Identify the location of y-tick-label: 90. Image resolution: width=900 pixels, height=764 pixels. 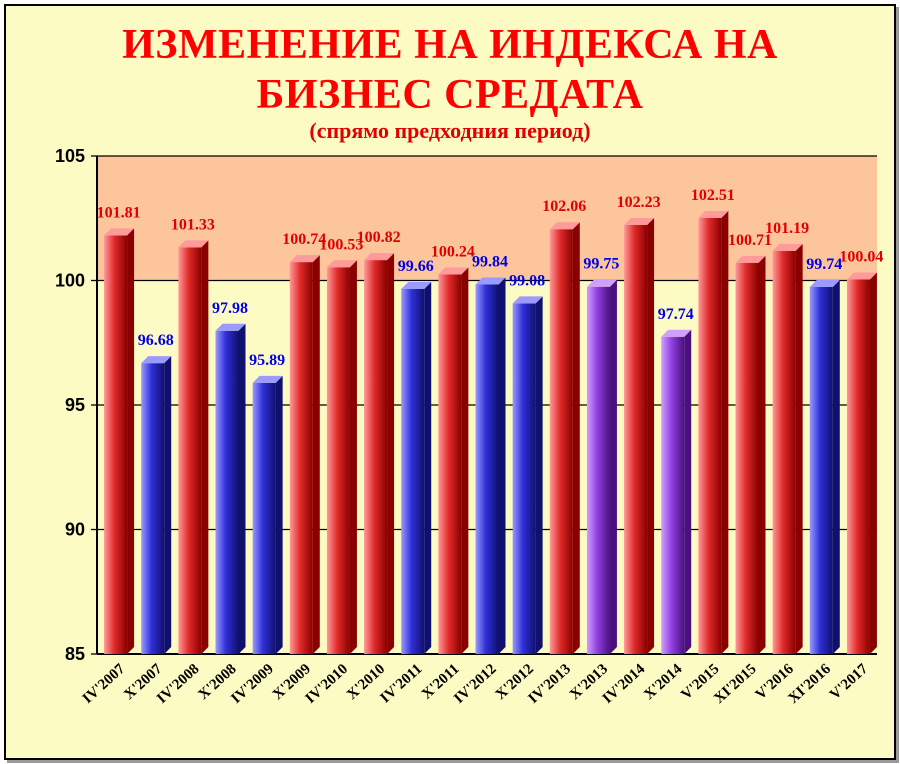
(75, 530).